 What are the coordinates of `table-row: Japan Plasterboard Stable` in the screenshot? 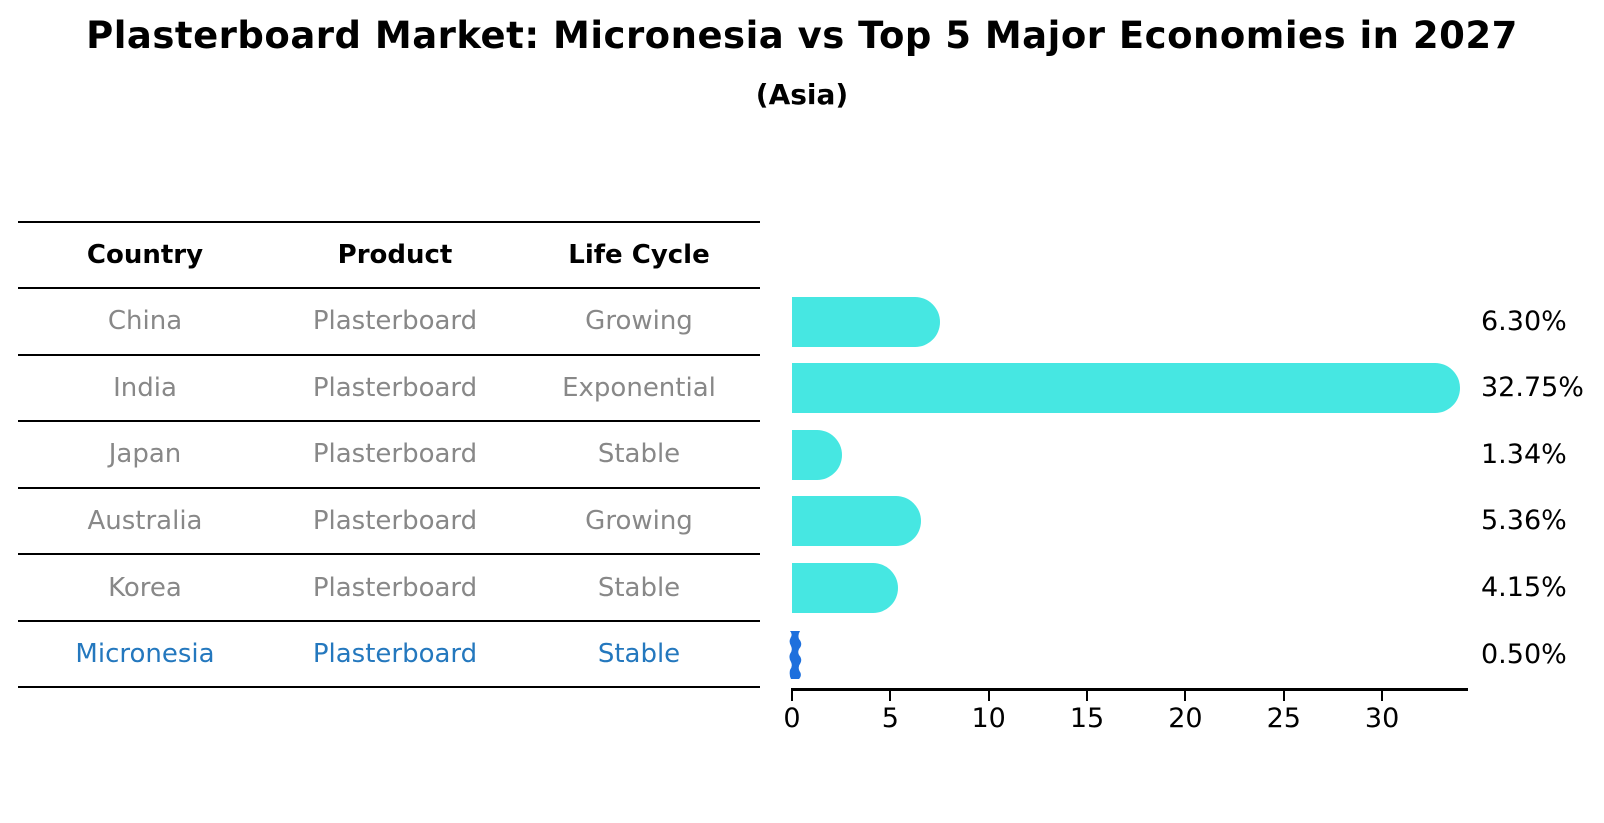 It's located at (389, 454).